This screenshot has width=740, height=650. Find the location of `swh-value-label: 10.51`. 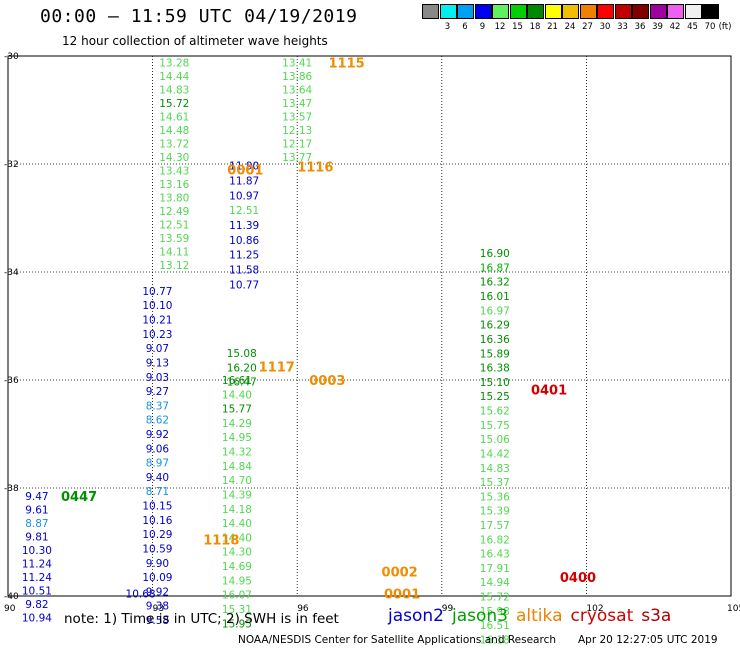

swh-value-label: 10.51 is located at coordinates (37, 592).